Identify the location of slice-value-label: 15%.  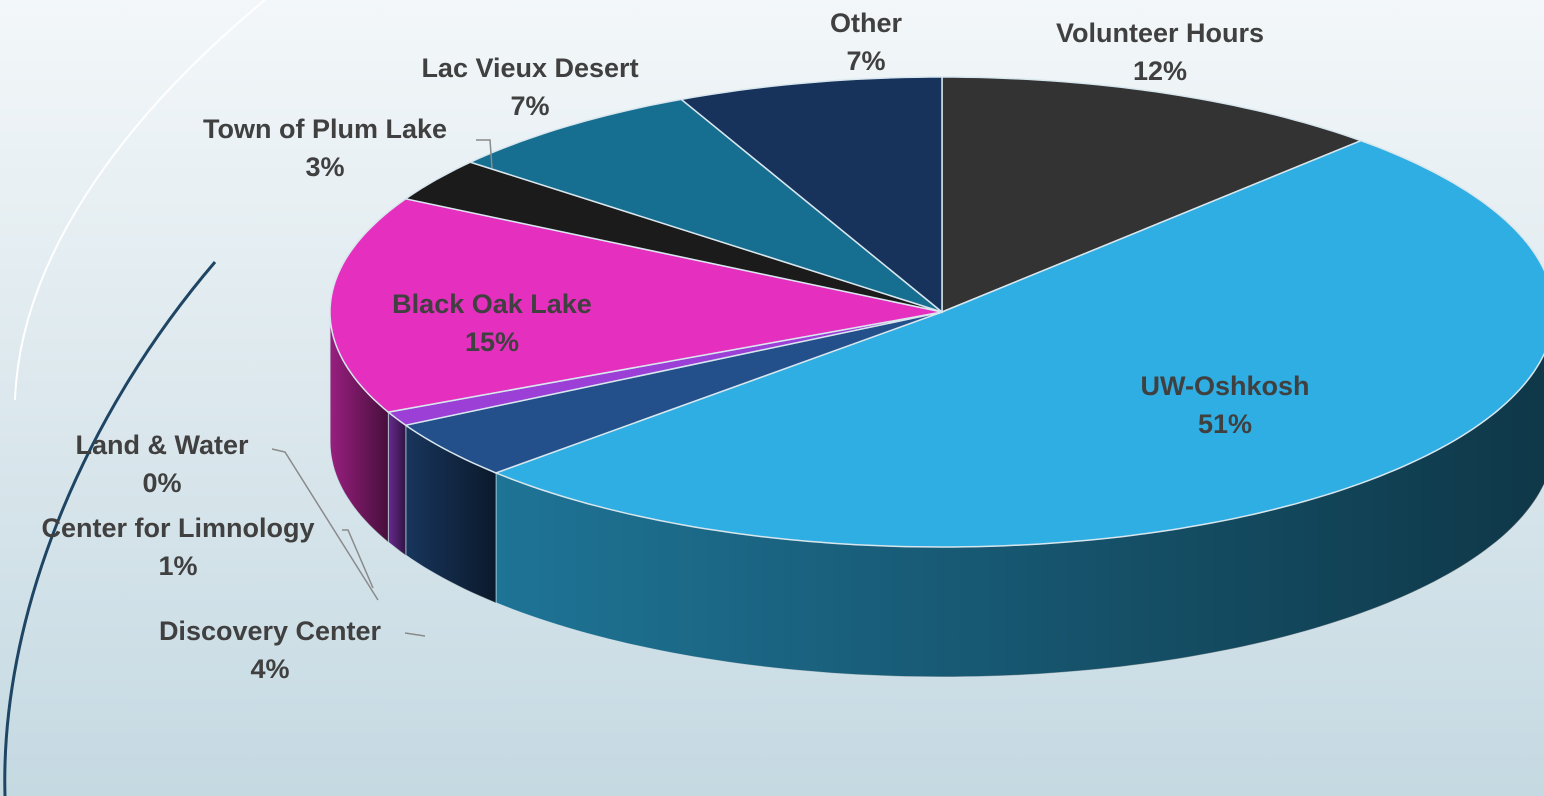
(492, 342).